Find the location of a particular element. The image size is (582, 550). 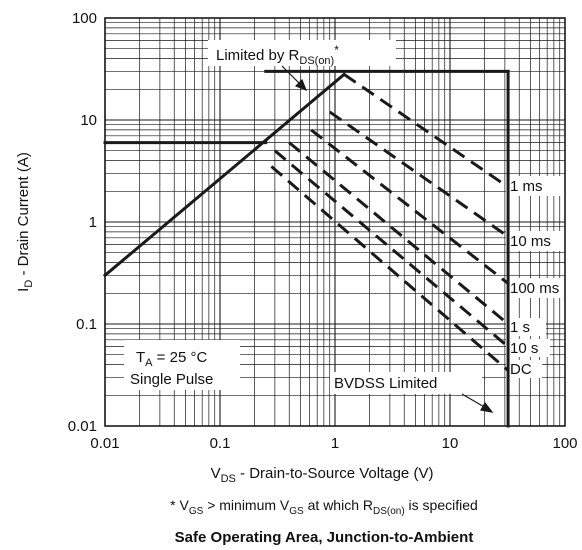

x-tick-label: 10 is located at coordinates (450, 443).